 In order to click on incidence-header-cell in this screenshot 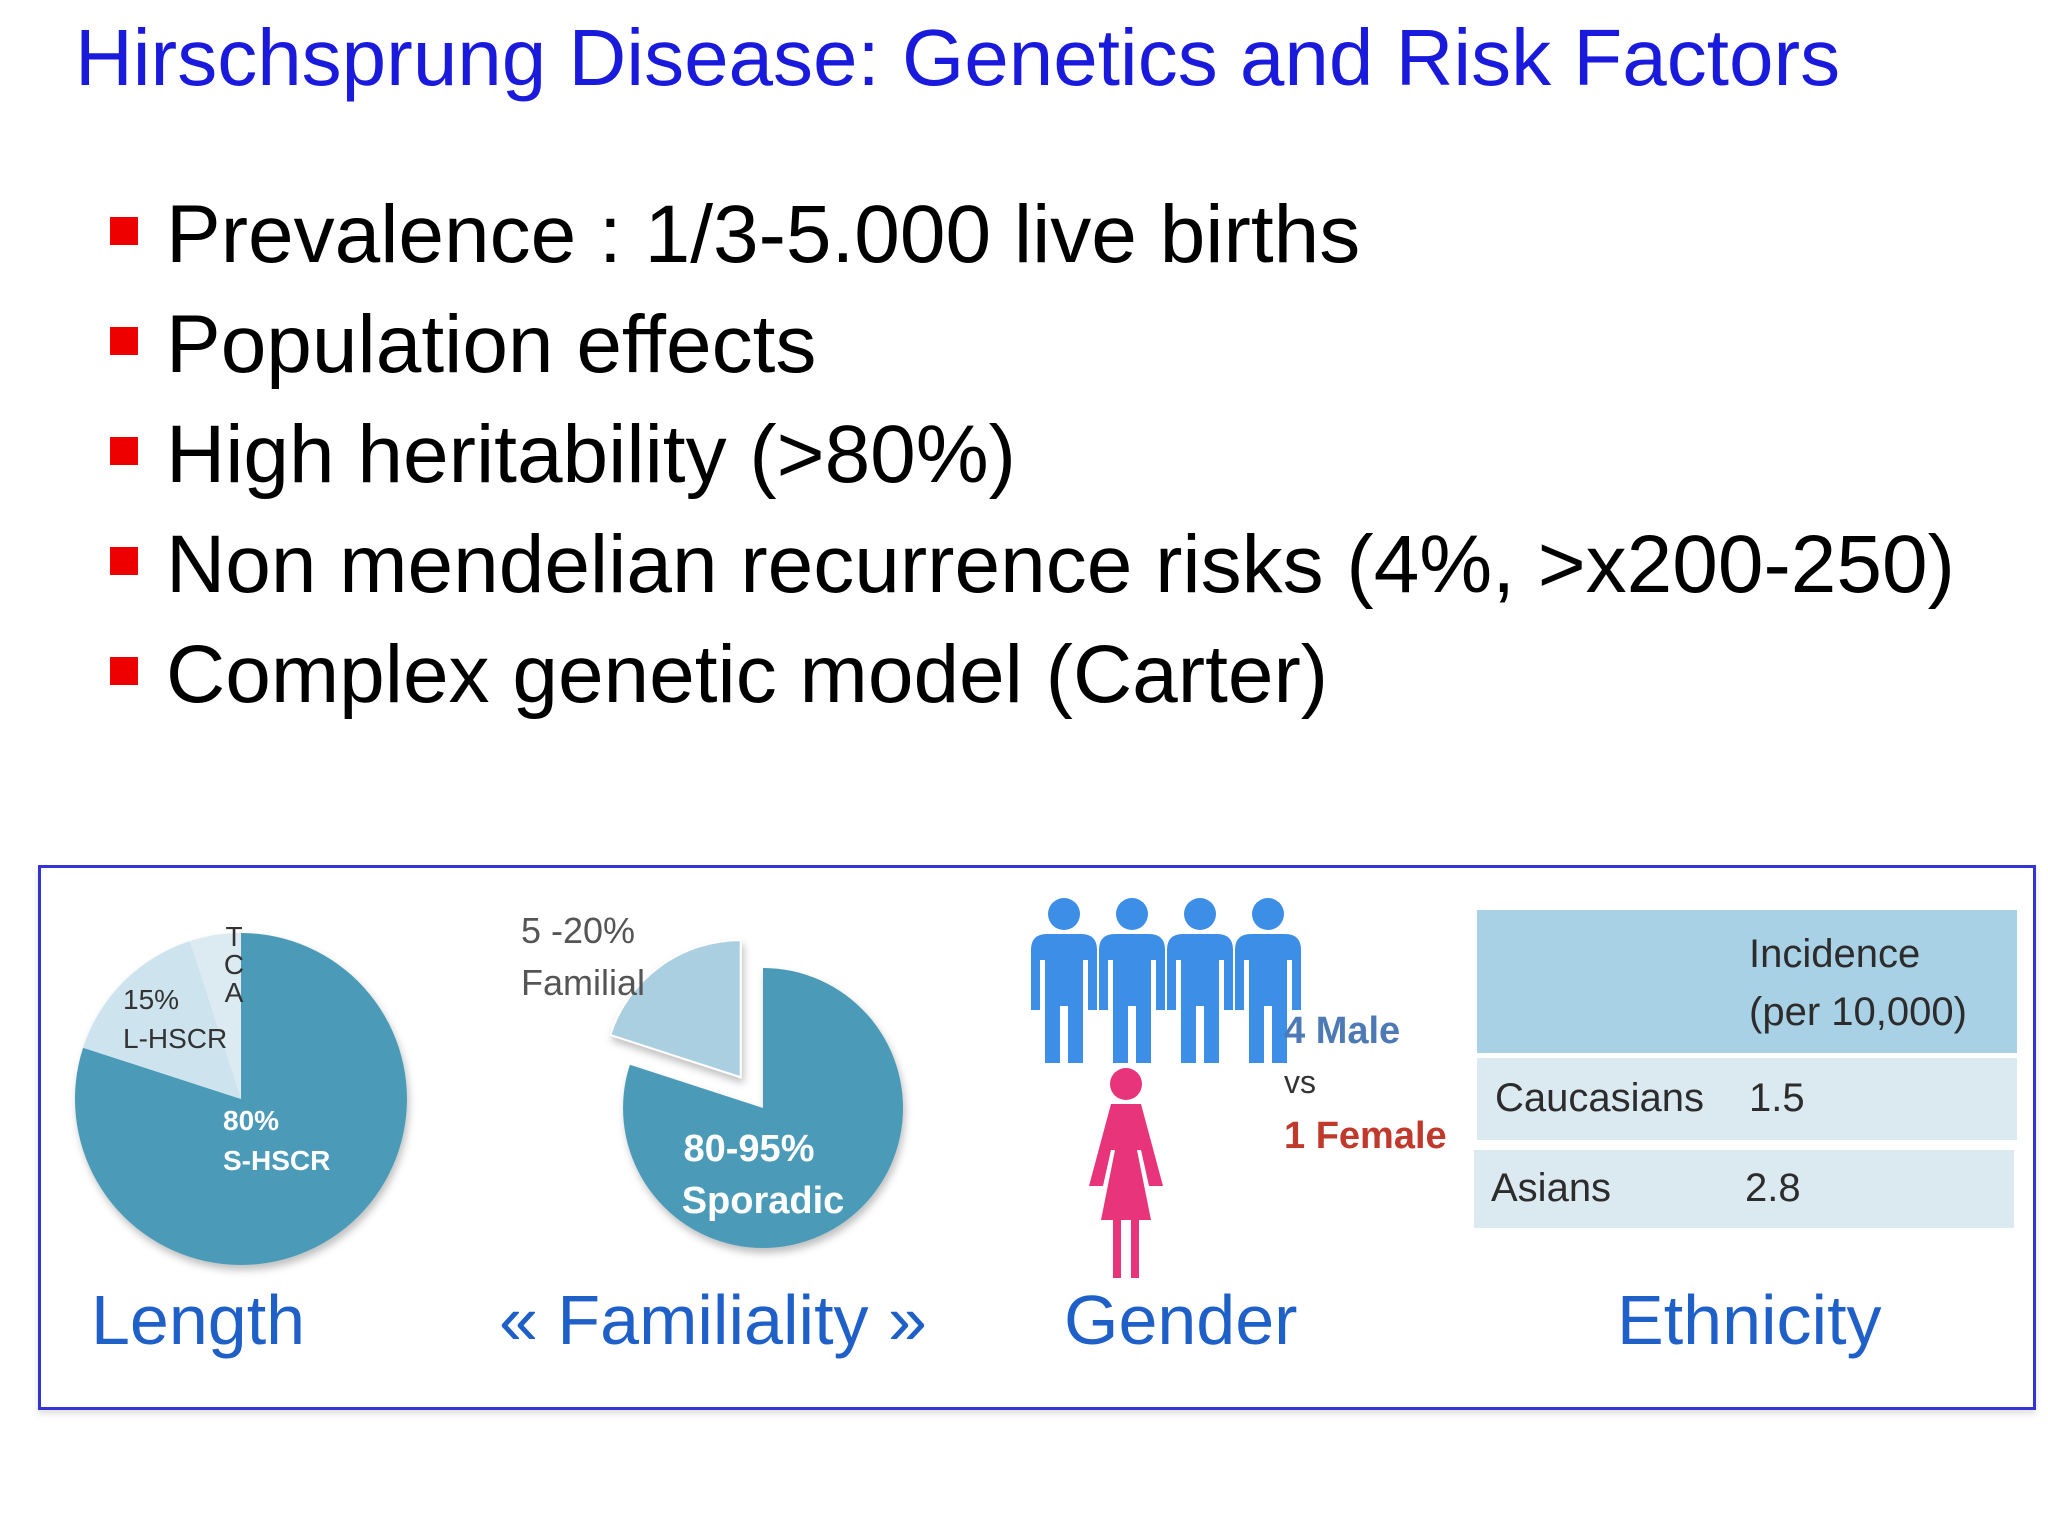, I will do `click(1747, 981)`.